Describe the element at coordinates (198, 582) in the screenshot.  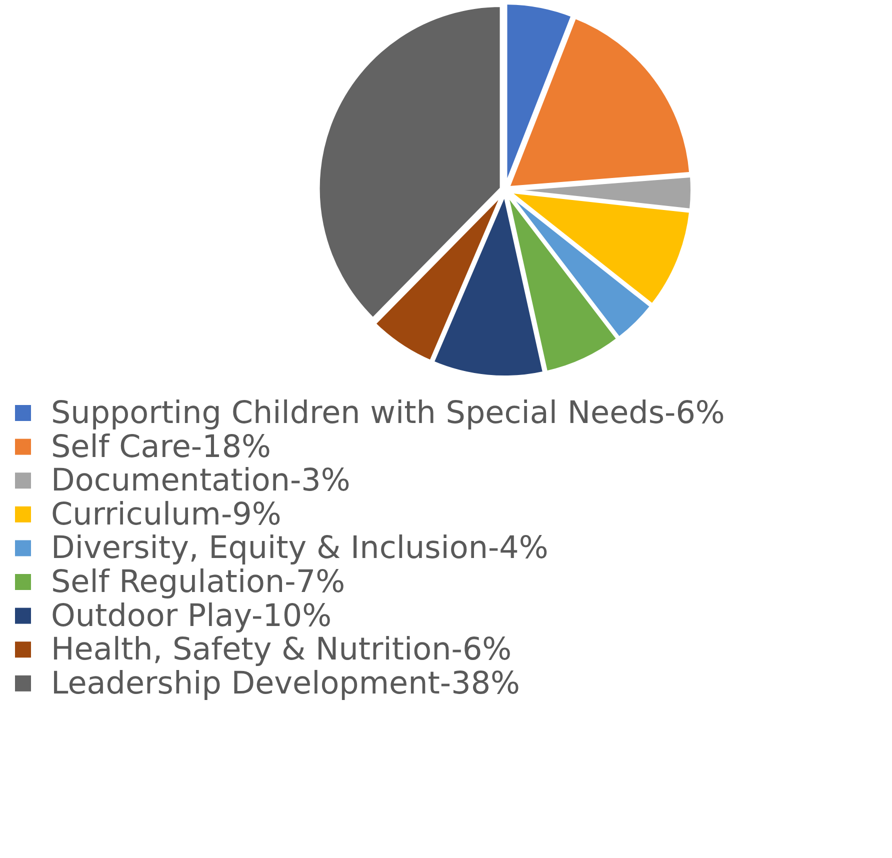
I see `legend-label: Self Regulation-7%` at that location.